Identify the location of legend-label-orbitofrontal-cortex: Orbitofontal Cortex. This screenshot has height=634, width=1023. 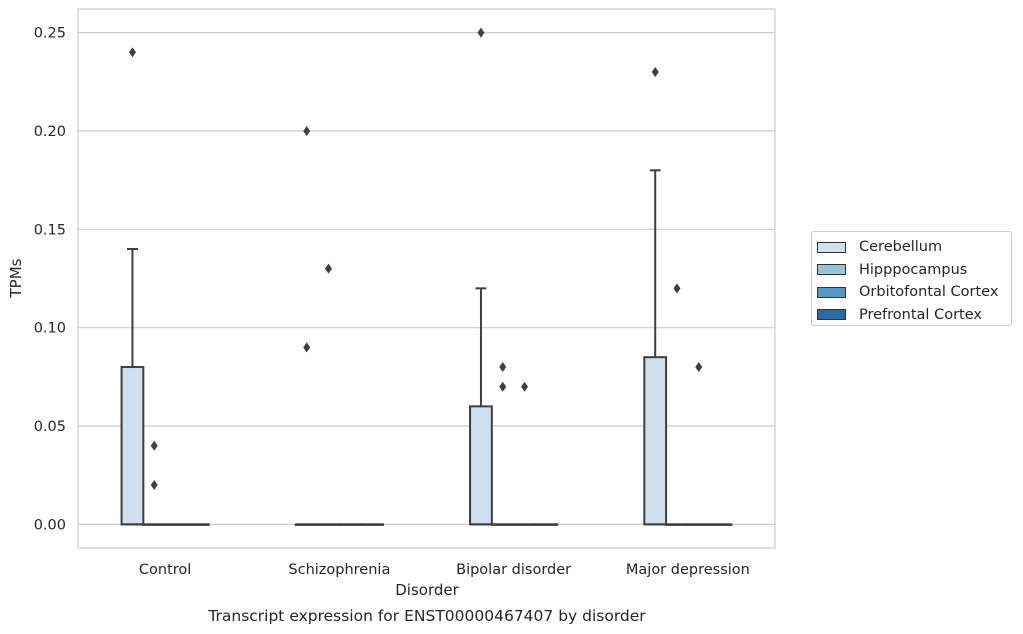
(929, 292).